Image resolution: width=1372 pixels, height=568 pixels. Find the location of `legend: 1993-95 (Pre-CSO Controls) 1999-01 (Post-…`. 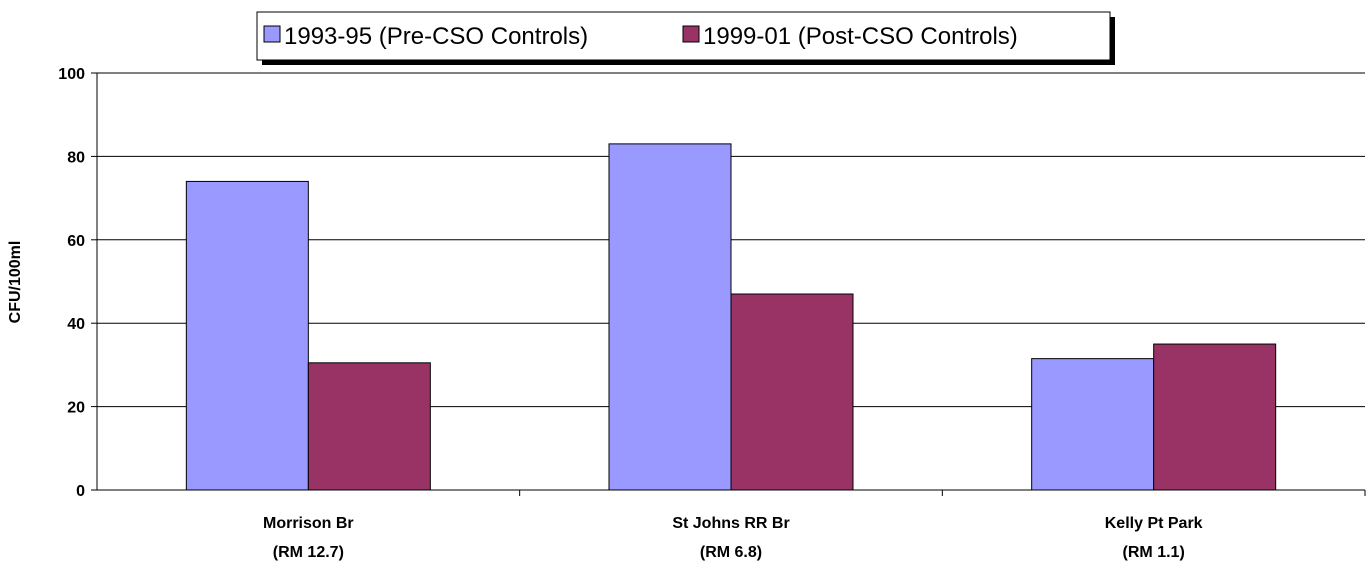

legend: 1993-95 (Pre-CSO Controls) 1999-01 (Post-… is located at coordinates (685, 38).